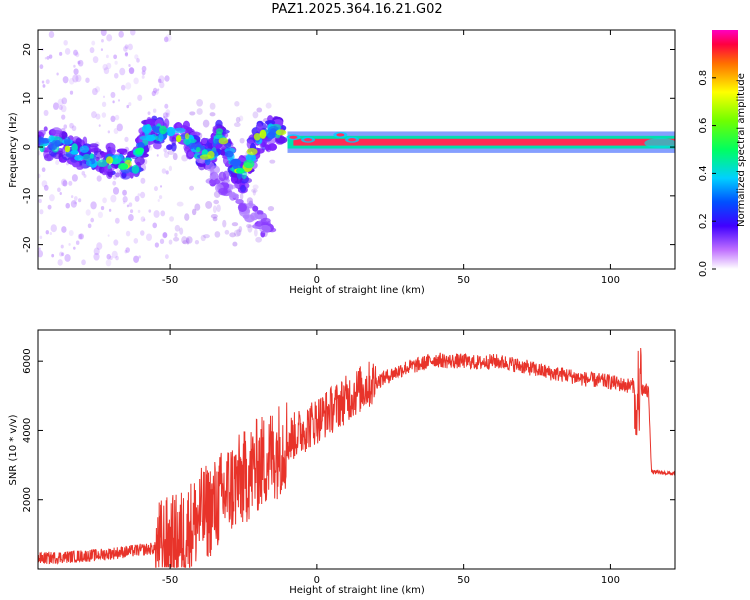  Describe the element at coordinates (703, 269) in the screenshot. I see `colorbar-tick-label: 0.0` at that location.